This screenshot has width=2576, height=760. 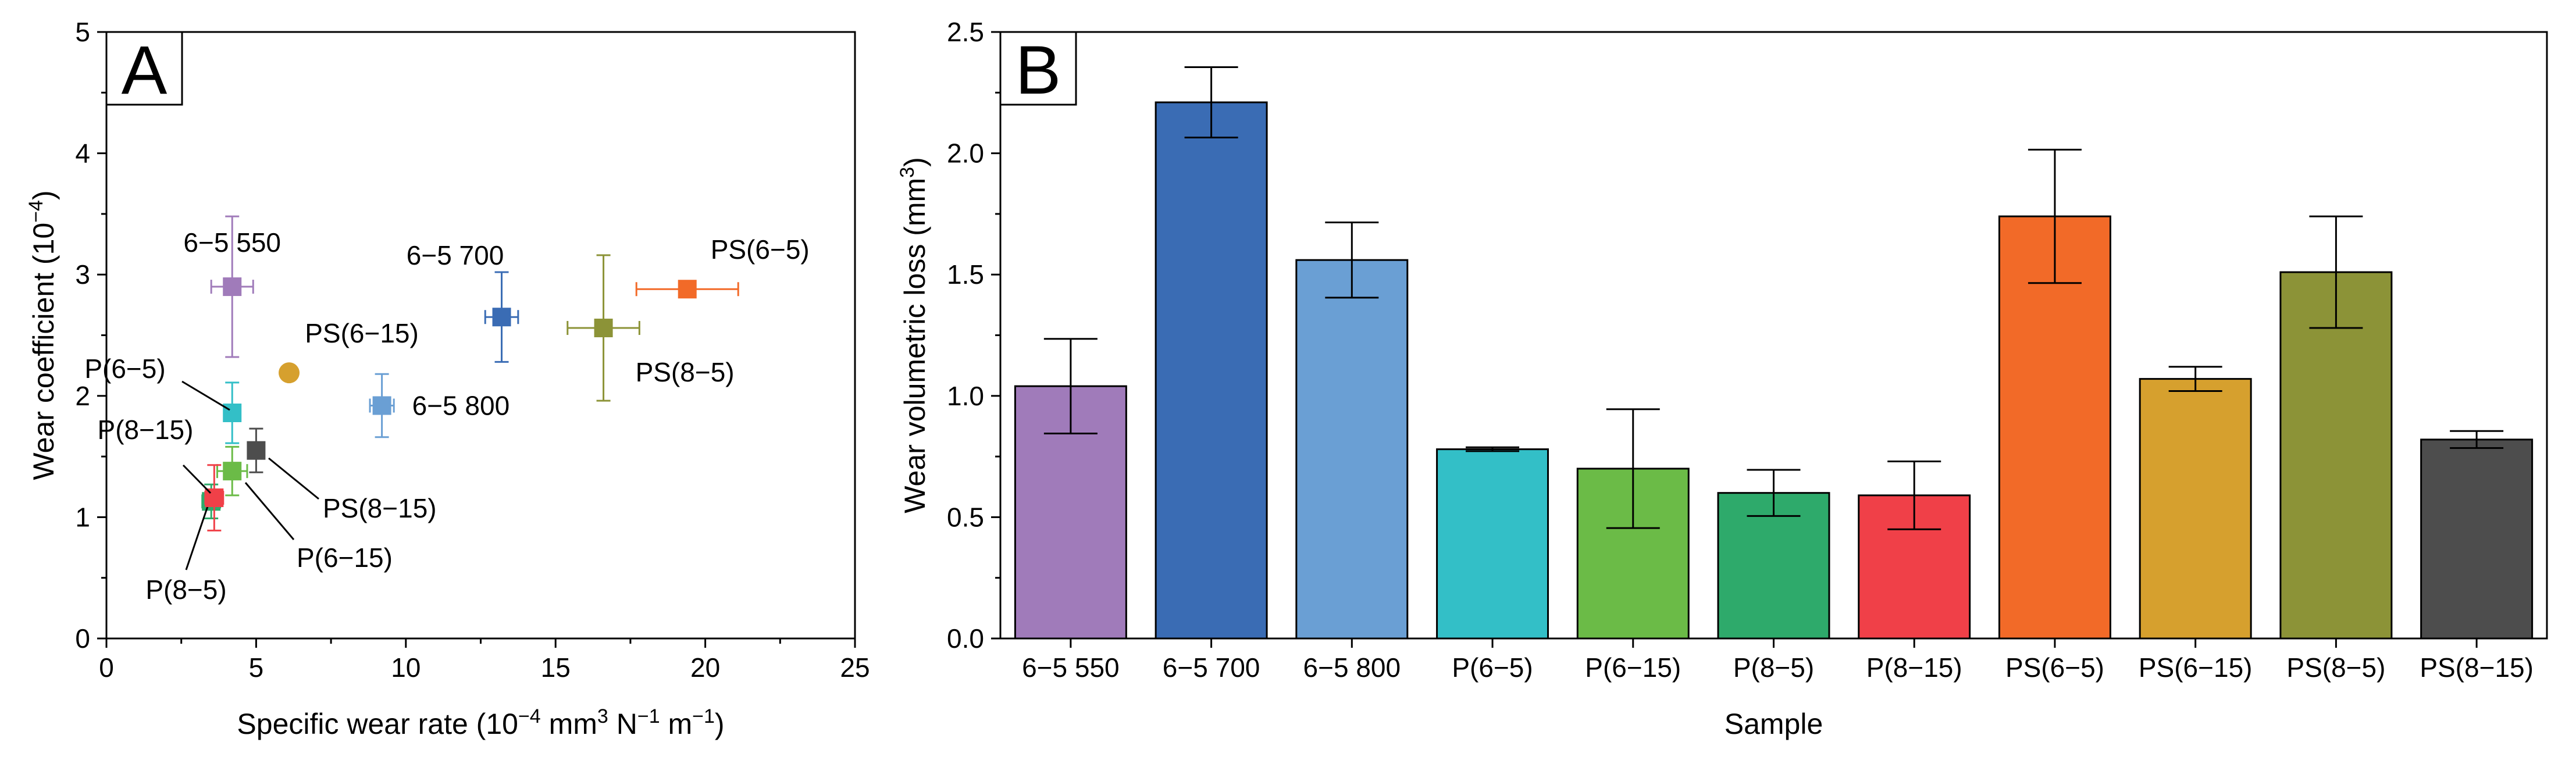 I want to click on y-tick-label-a: 5, so click(x=82, y=32).